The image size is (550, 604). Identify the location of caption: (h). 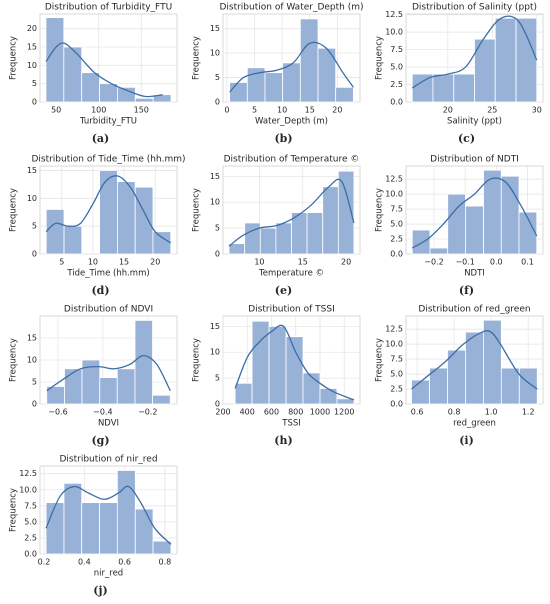
(283, 440).